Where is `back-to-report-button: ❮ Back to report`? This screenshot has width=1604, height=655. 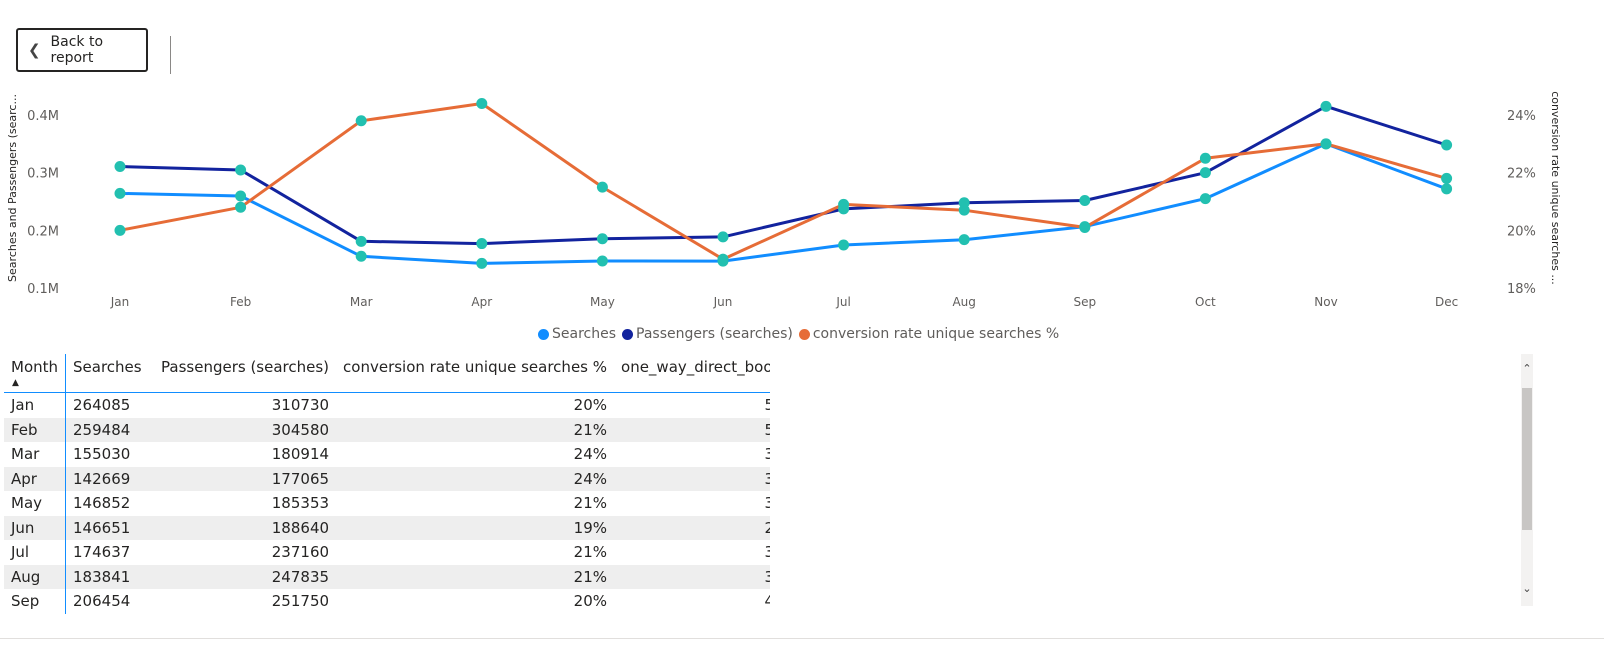 back-to-report-button: ❮ Back to report is located at coordinates (82, 50).